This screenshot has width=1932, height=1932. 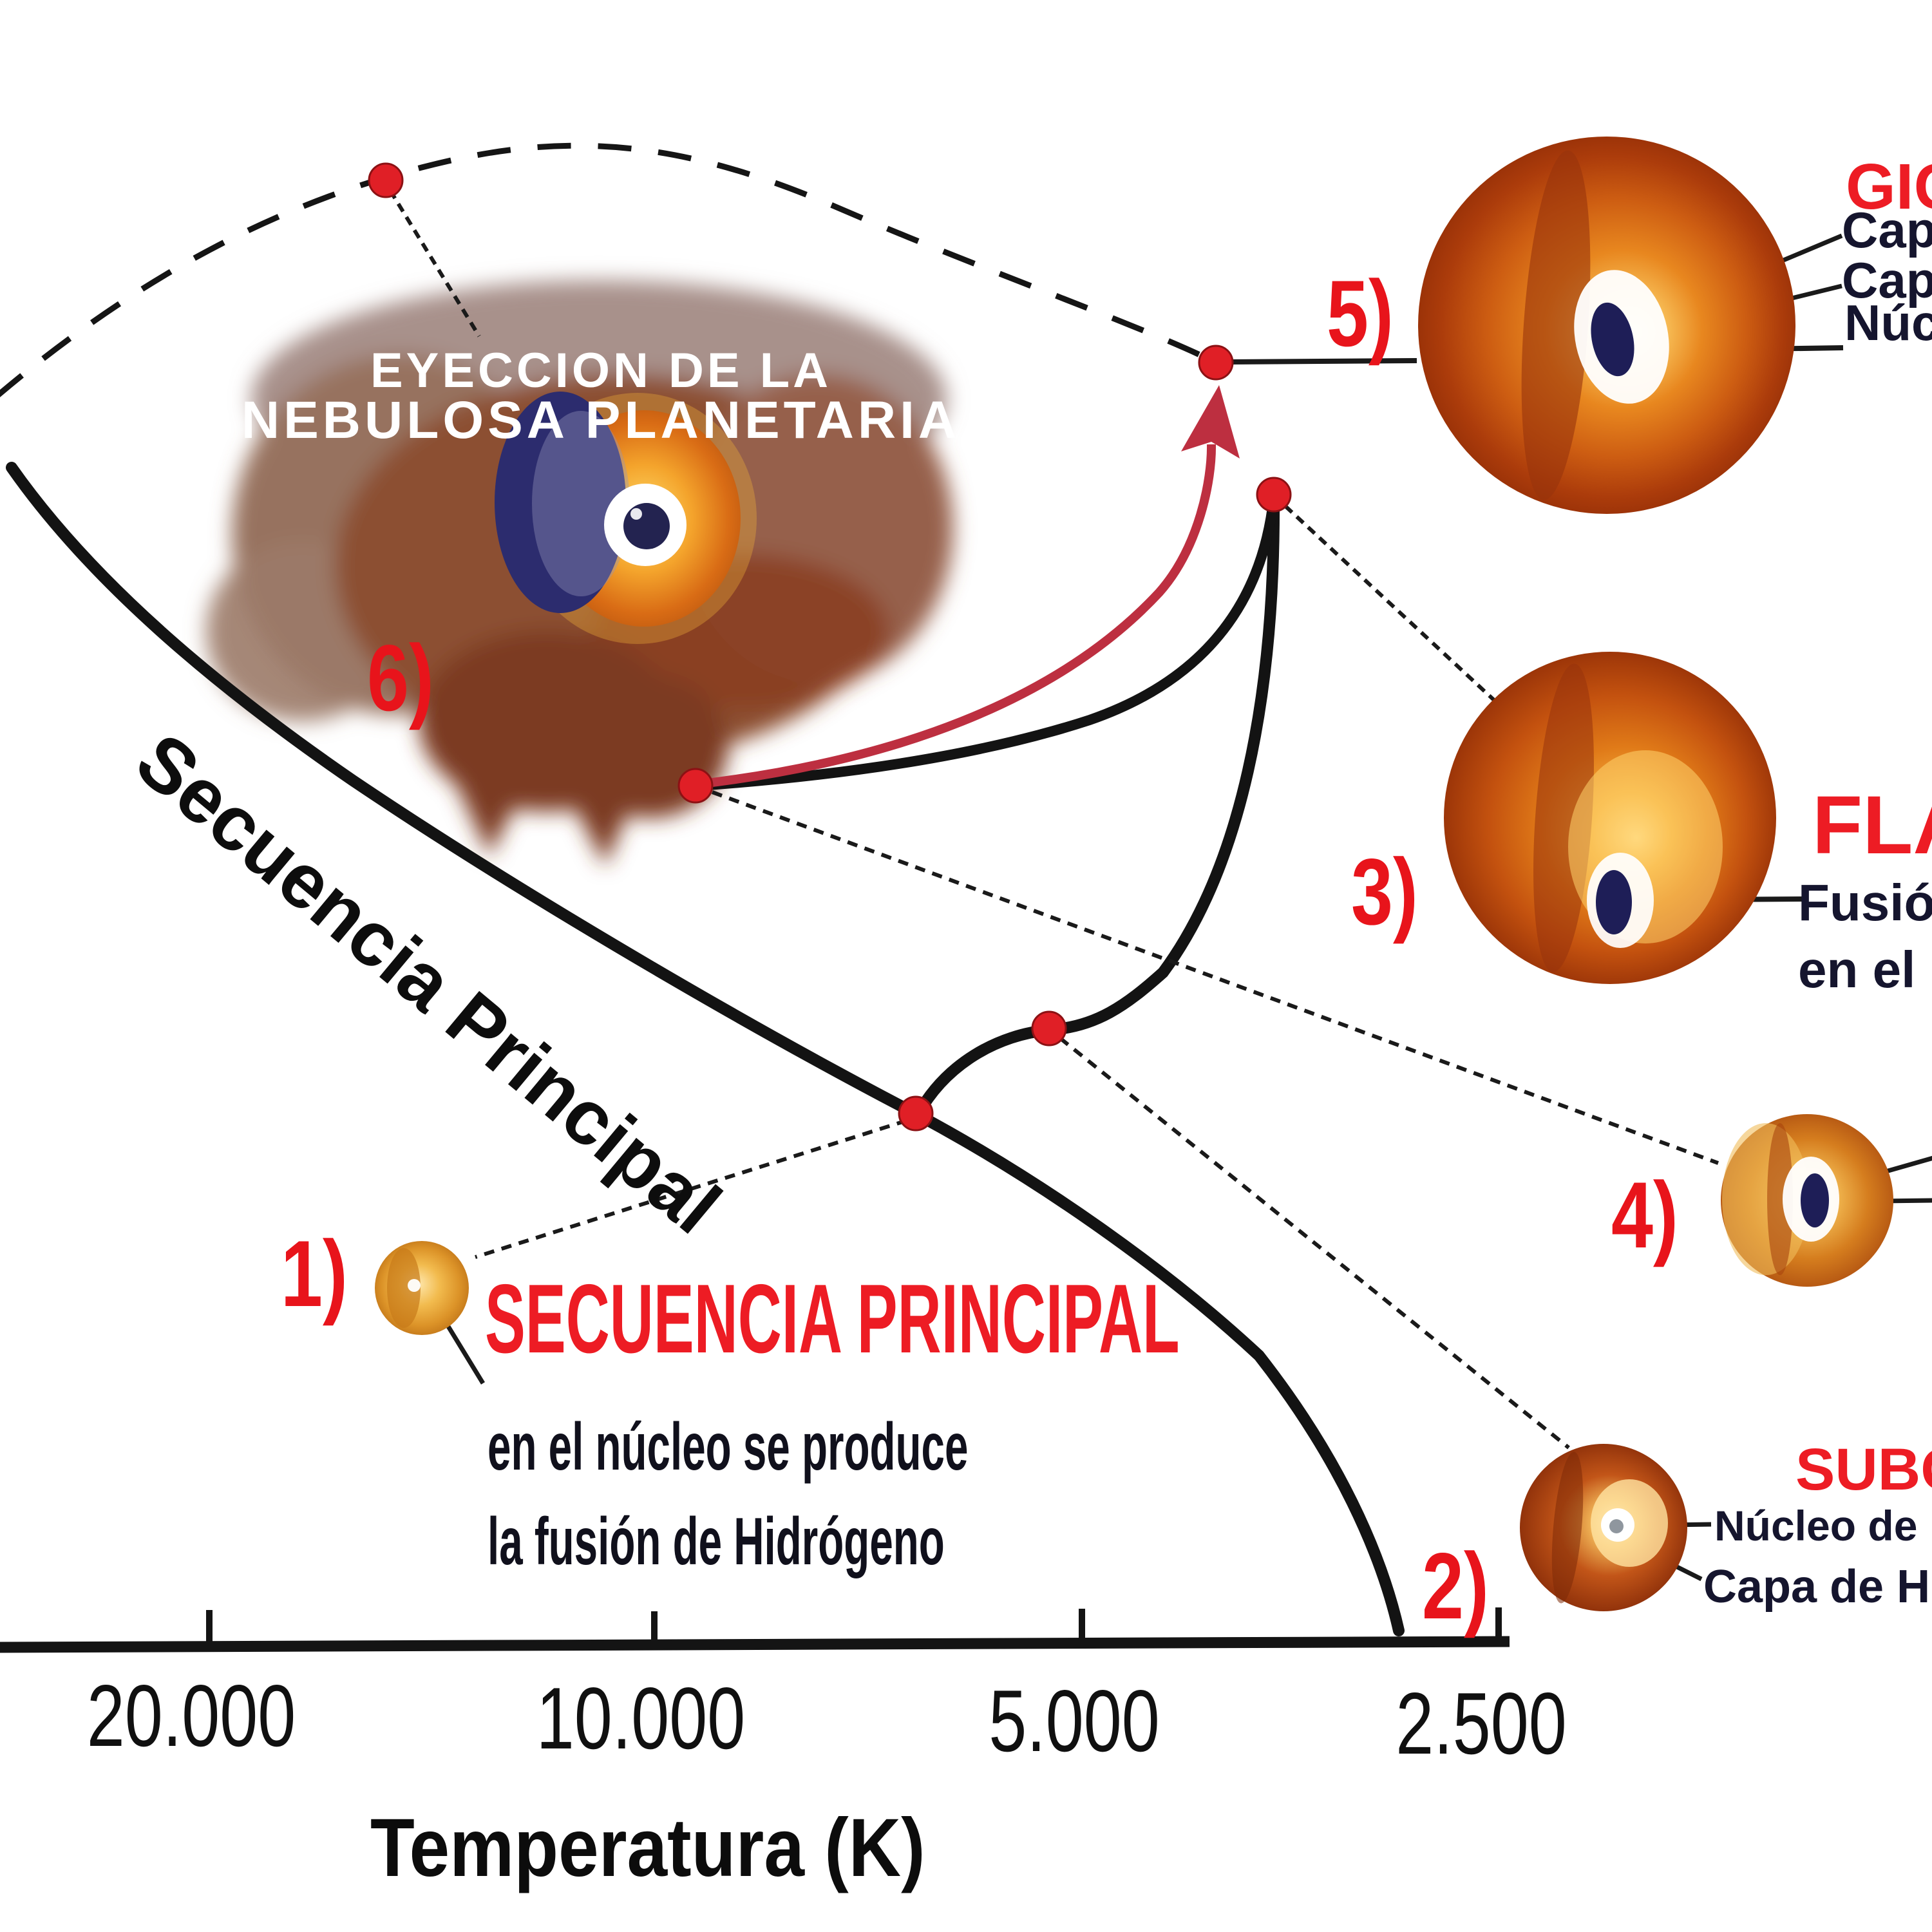 What do you see at coordinates (1863, 1469) in the screenshot?
I see `stage2-title: SUBG` at bounding box center [1863, 1469].